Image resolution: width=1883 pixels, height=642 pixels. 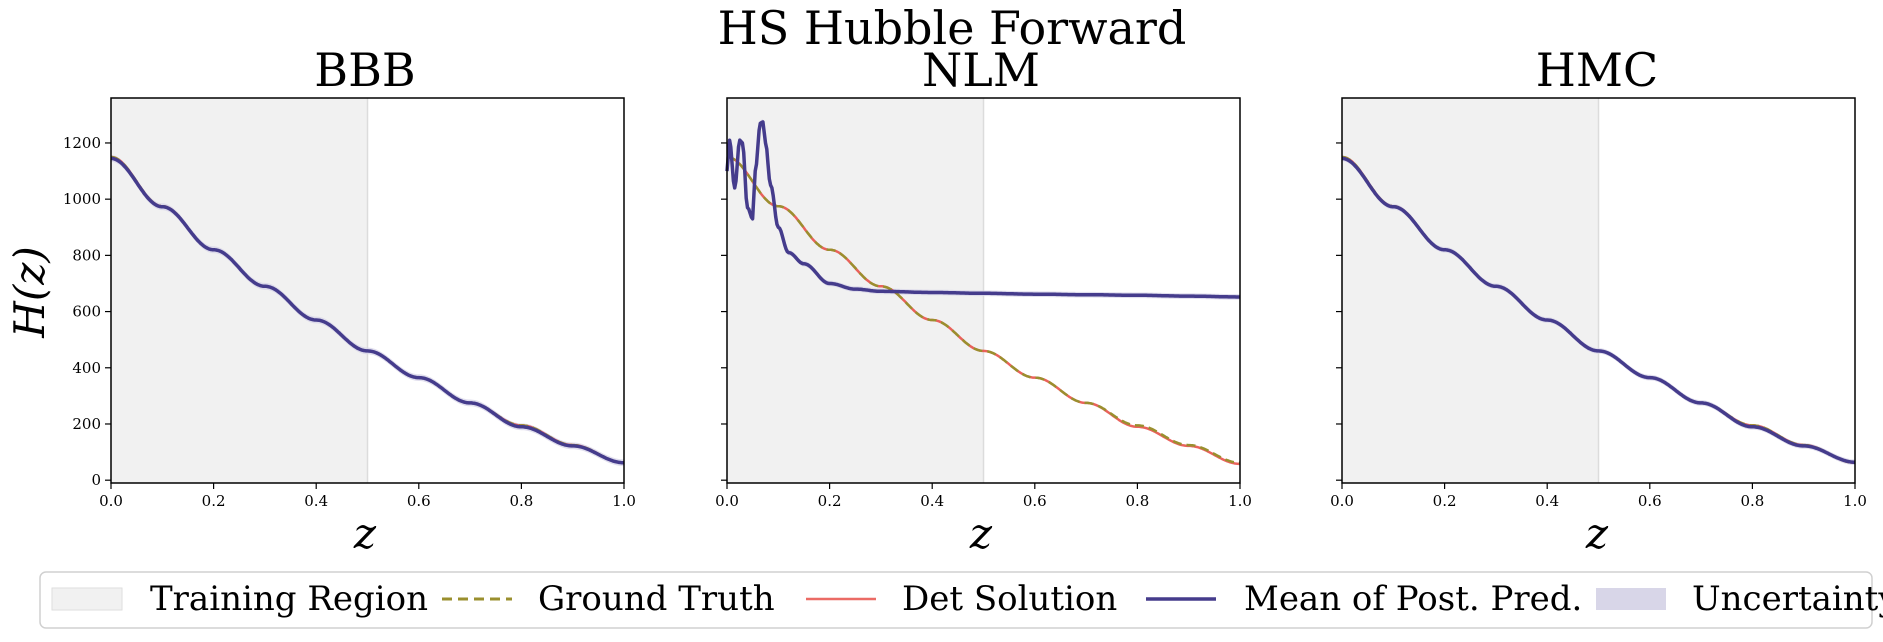 I want to click on legend-frame, so click(x=956, y=600).